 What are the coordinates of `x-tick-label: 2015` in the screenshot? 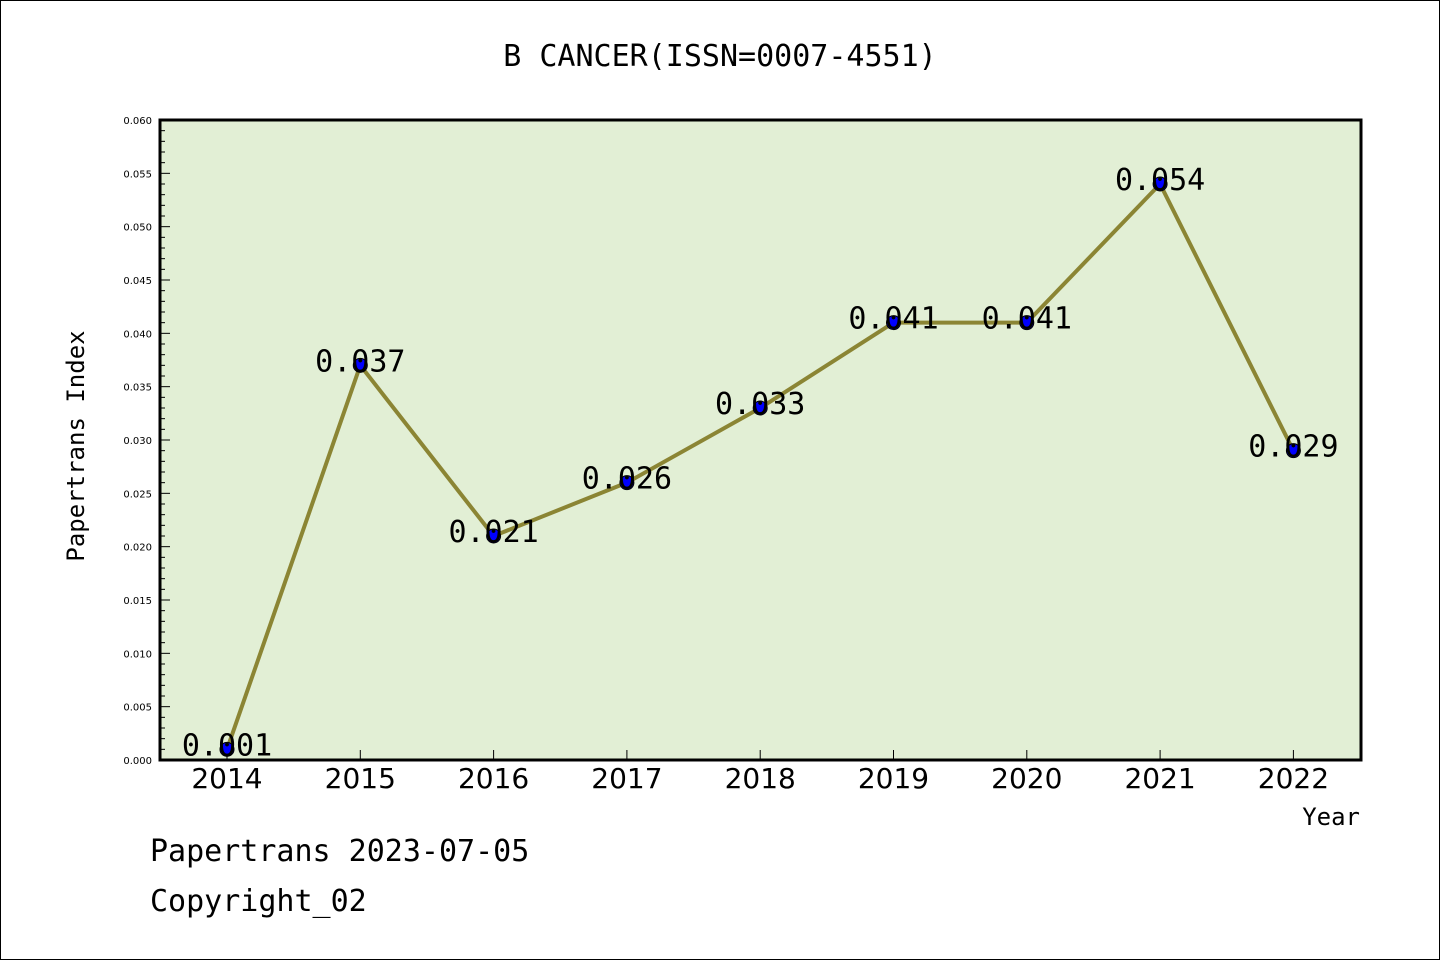 It's located at (360, 778).